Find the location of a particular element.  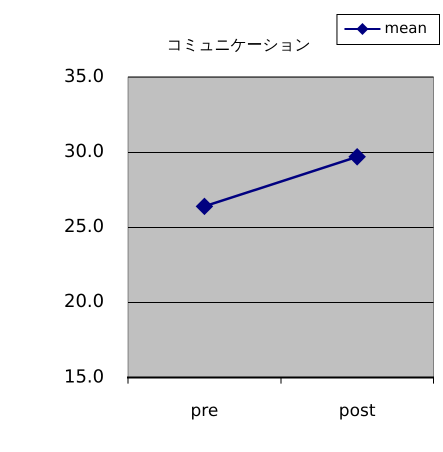

y-tick-label: 20.0 is located at coordinates (84, 301).